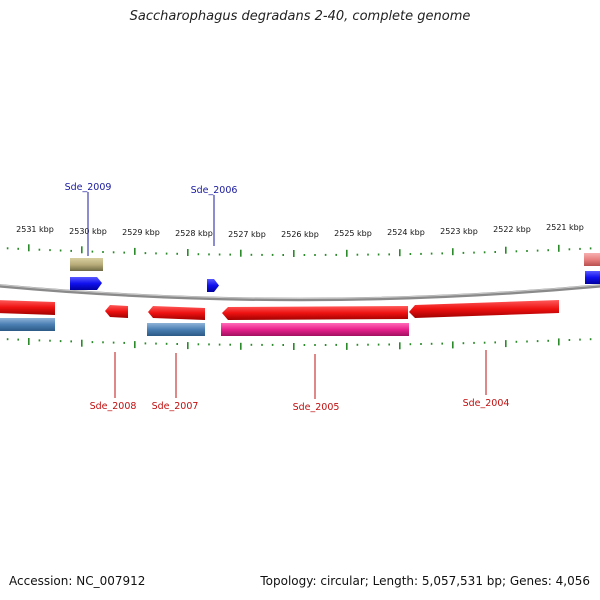 Image resolution: width=600 pixels, height=600 pixels. What do you see at coordinates (86, 264) in the screenshot?
I see `feature-bar-khaki` at bounding box center [86, 264].